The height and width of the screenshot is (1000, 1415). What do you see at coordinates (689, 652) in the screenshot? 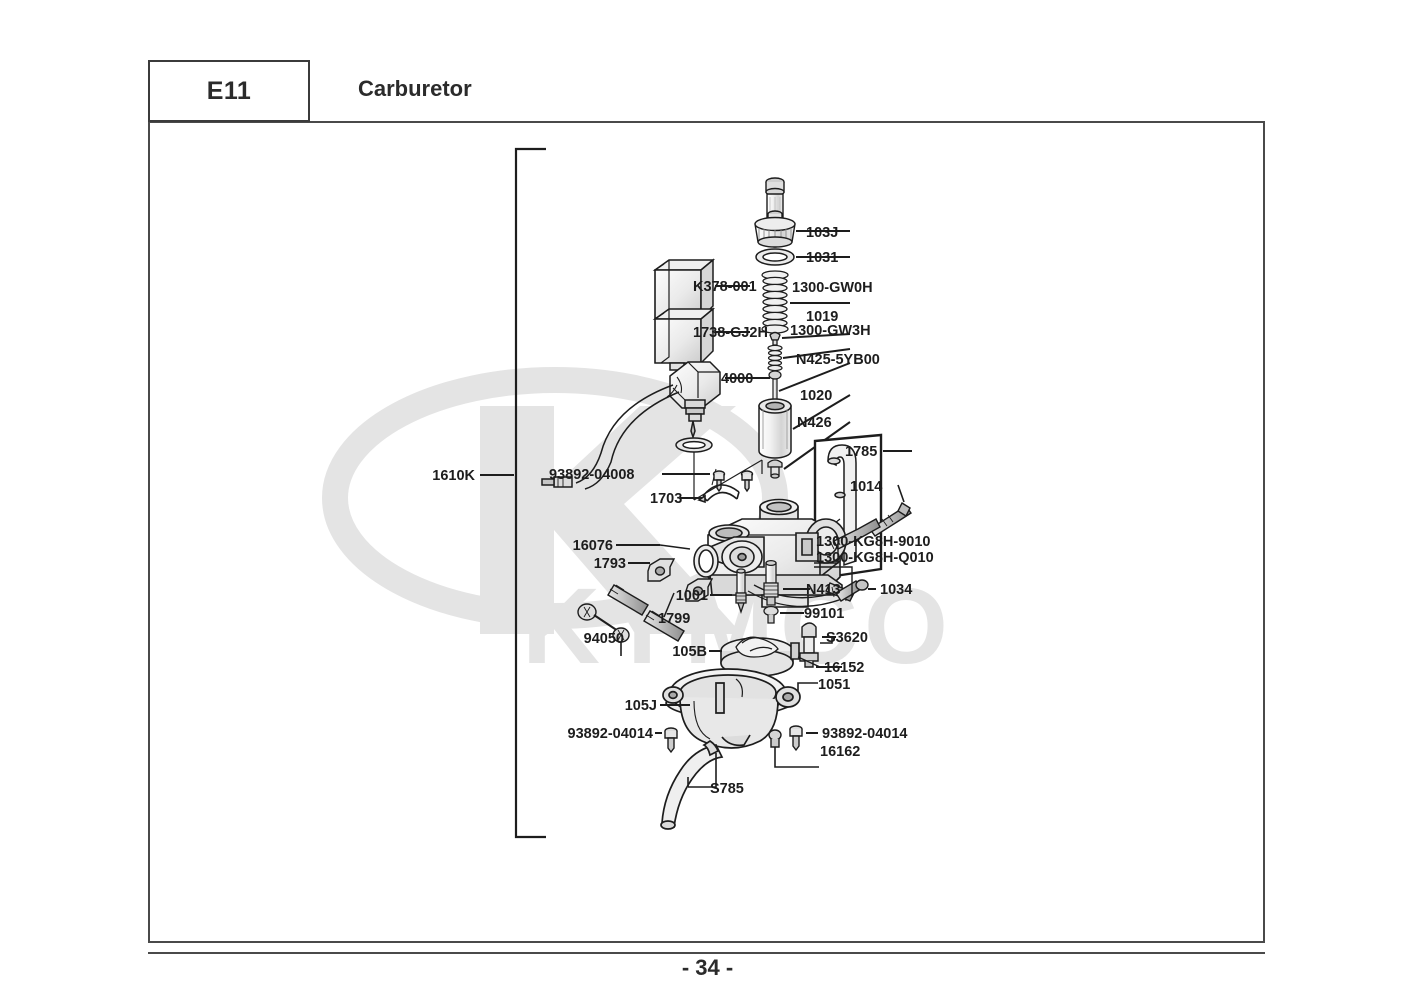
I see `part-label-105B: 105B` at bounding box center [689, 652].